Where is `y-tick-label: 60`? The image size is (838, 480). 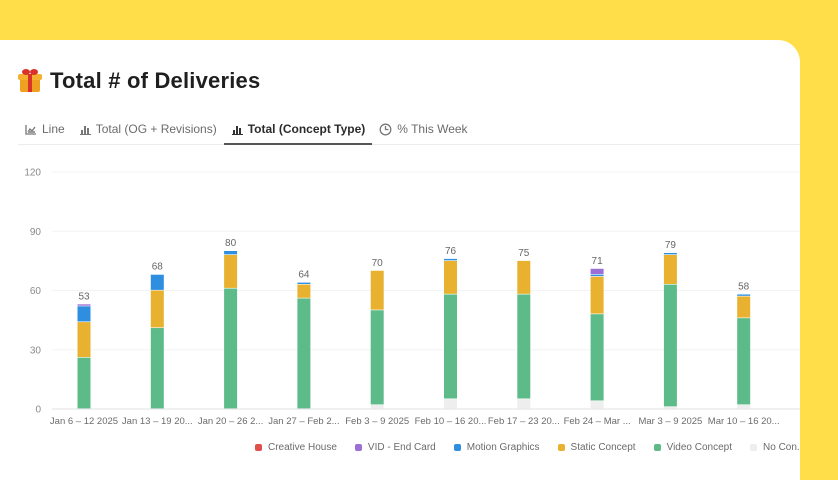 y-tick-label: 60 is located at coordinates (36, 291).